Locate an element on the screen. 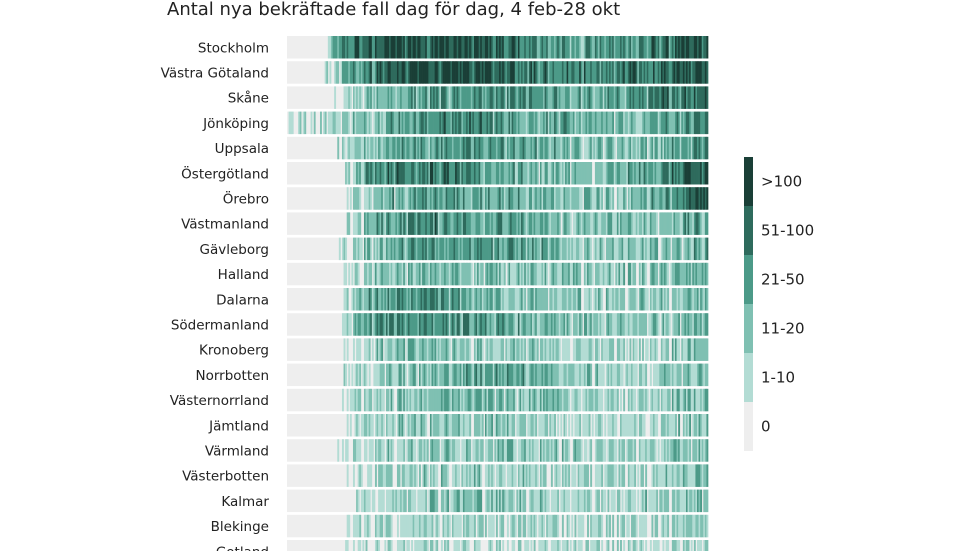 The height and width of the screenshot is (551, 980). region-label-södermanland: Södermanland is located at coordinates (220, 325).